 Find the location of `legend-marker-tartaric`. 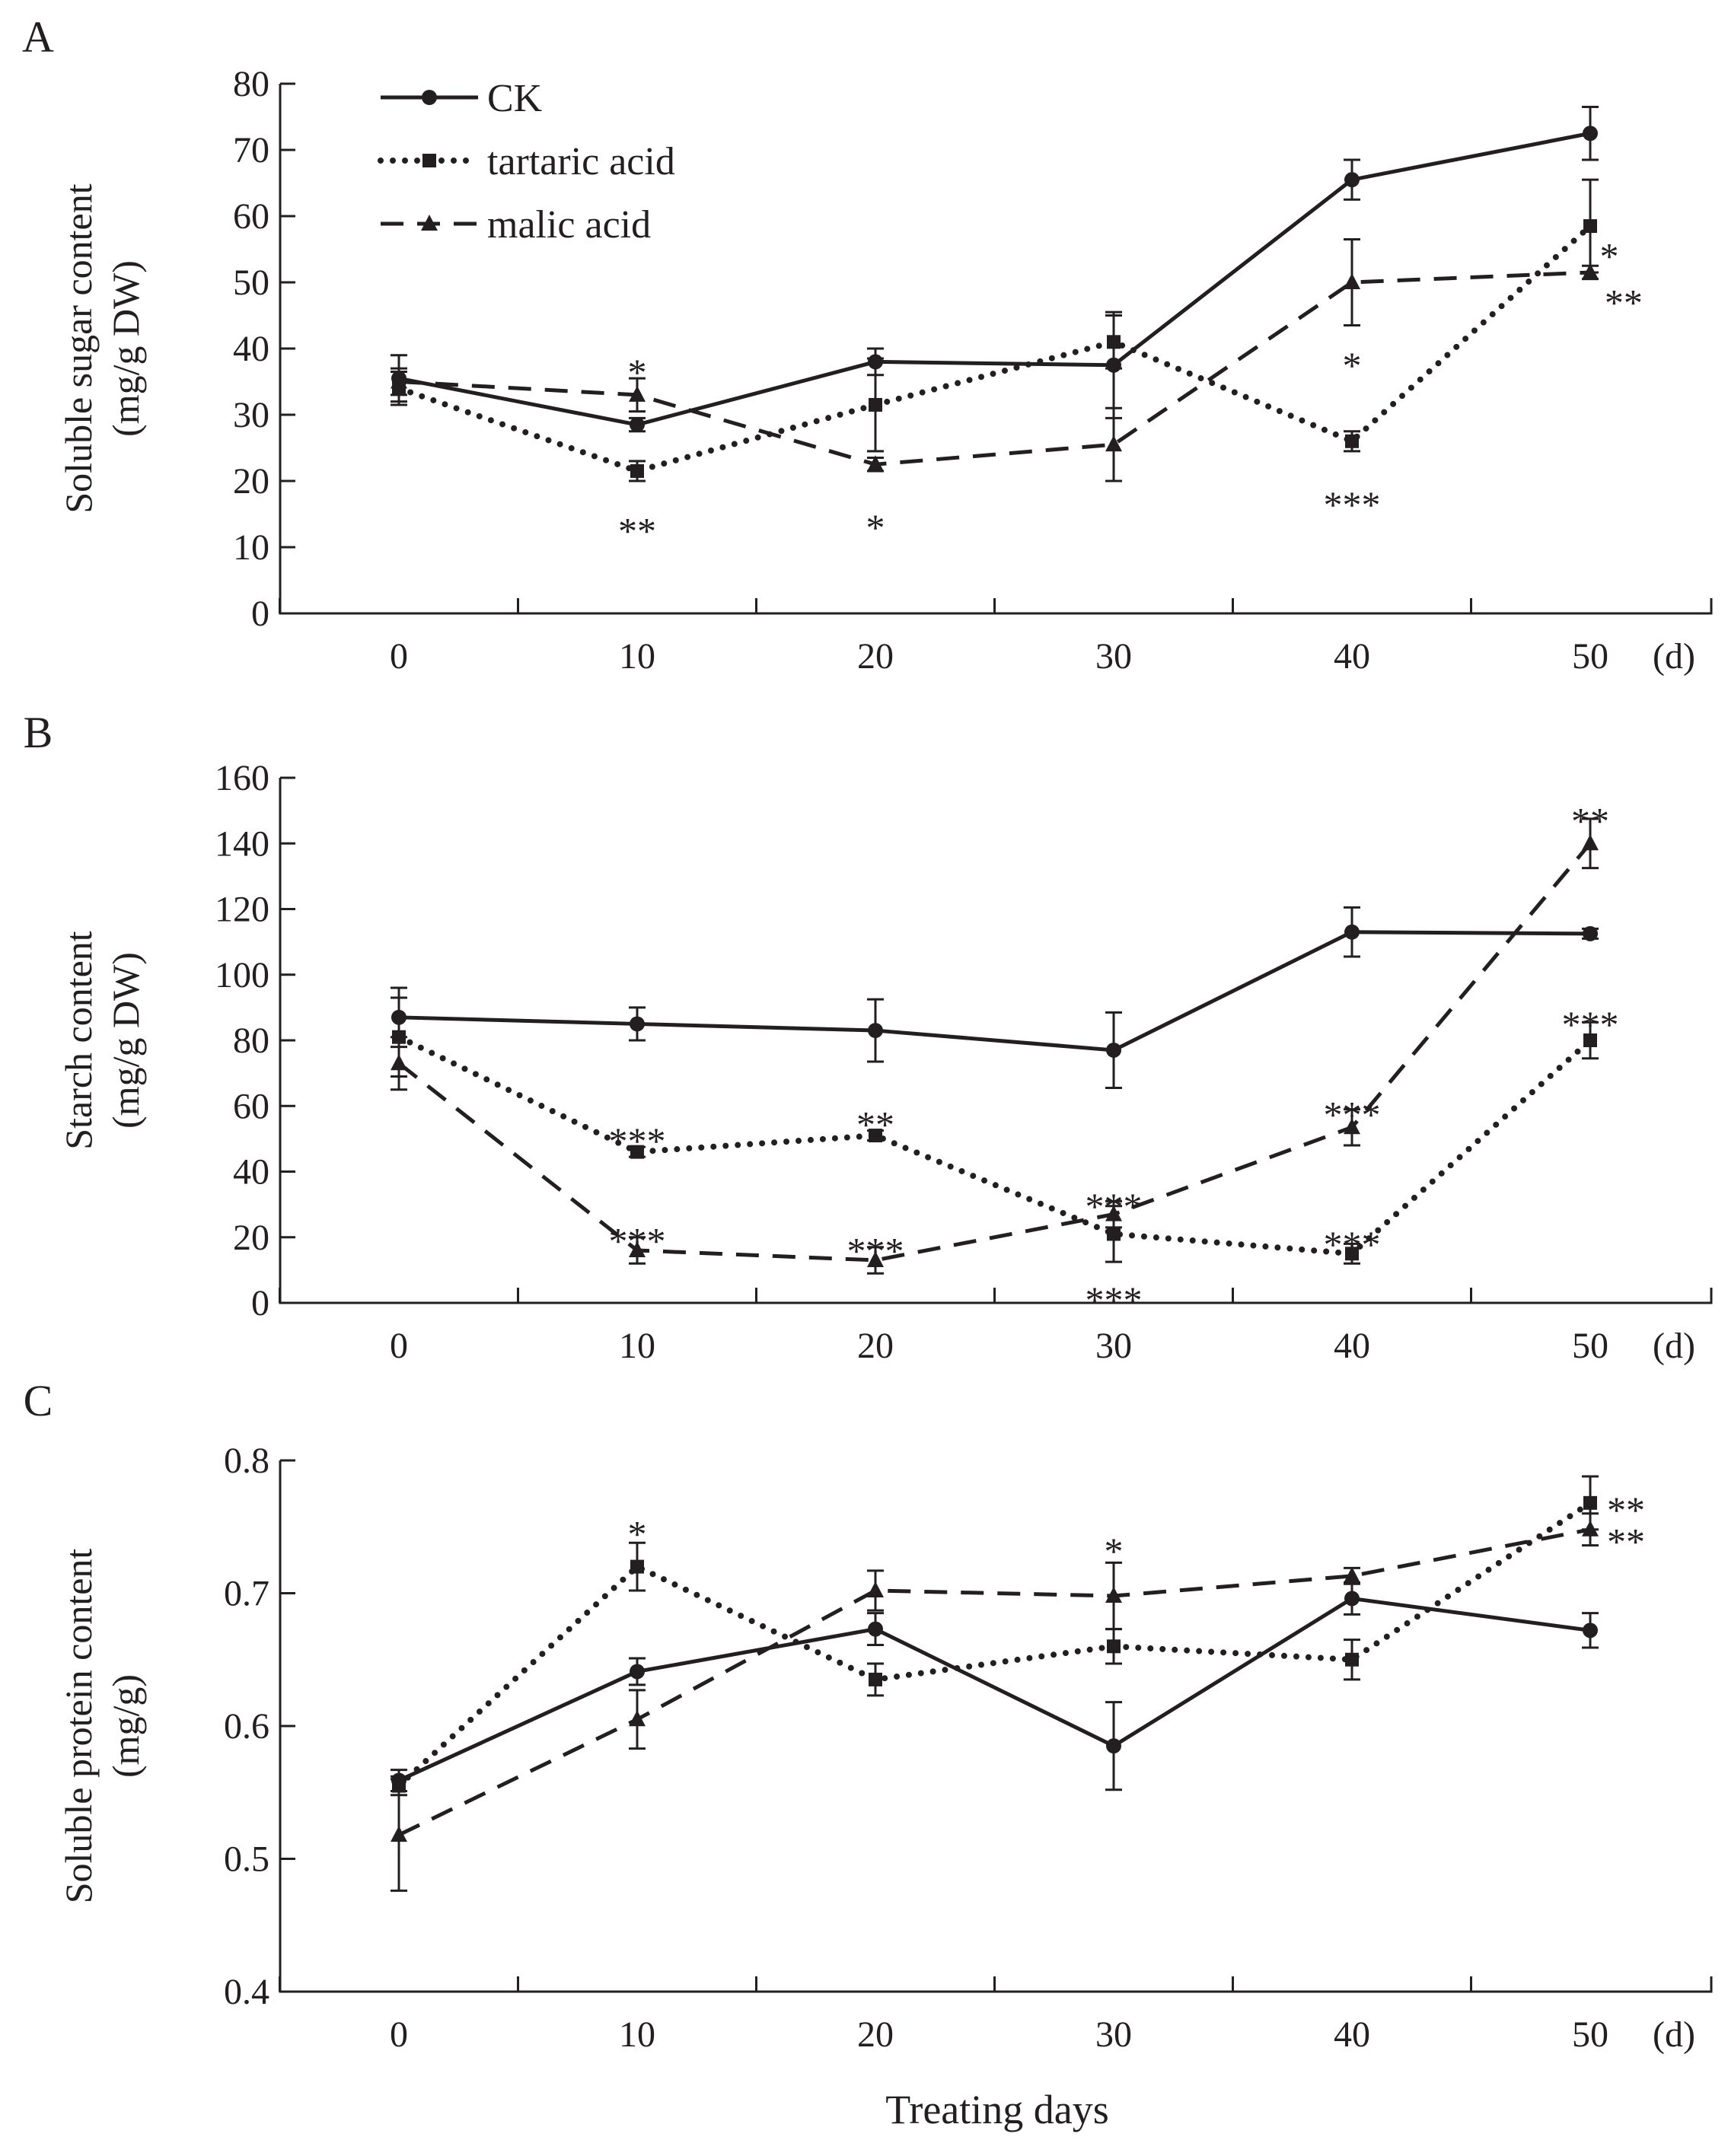

legend-marker-tartaric is located at coordinates (429, 161).